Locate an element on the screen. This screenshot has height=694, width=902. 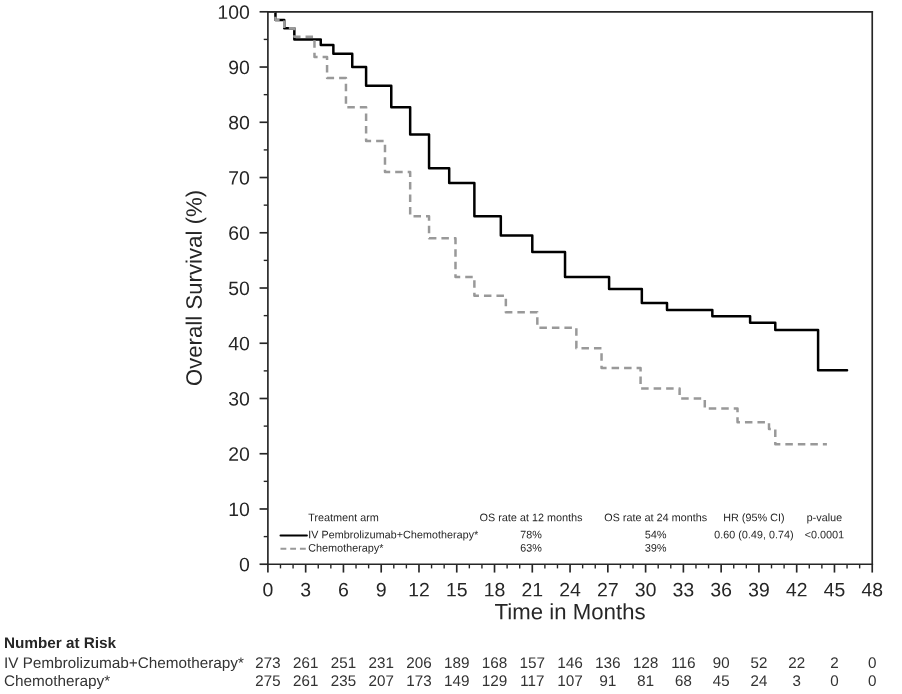
x-tick-label: 30 is located at coordinates (645, 589).